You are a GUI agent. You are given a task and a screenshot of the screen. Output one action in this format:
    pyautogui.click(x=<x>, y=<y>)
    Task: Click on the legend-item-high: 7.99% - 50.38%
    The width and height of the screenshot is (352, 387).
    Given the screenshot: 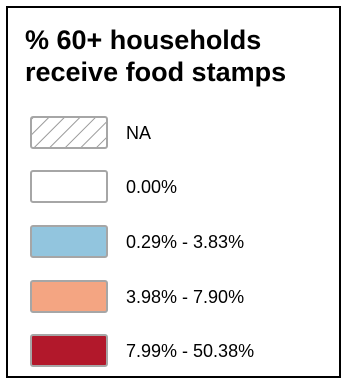 What is the action you would take?
    pyautogui.click(x=180, y=352)
    